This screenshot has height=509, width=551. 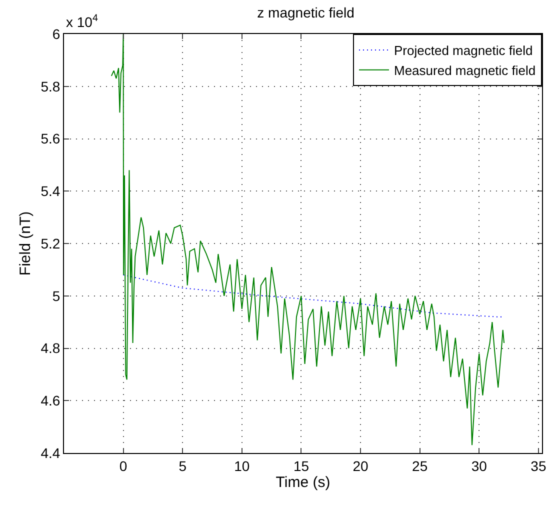 I want to click on x-tick-label: 10, so click(x=242, y=466).